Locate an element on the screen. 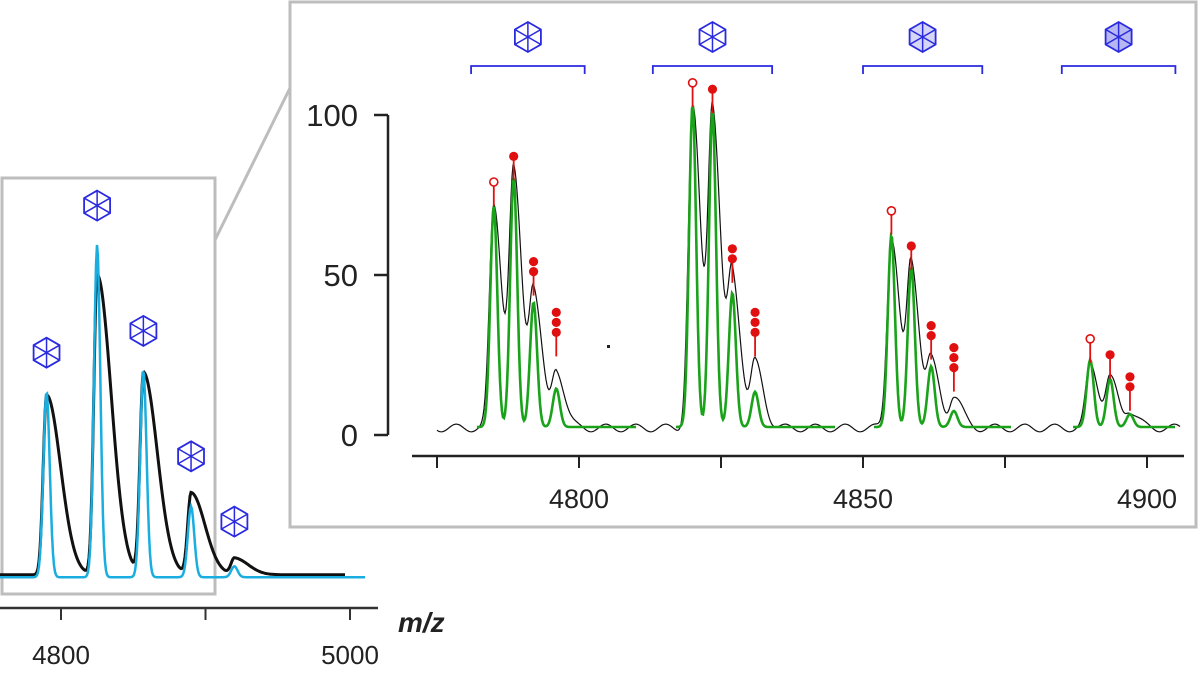  experimental-trace is located at coordinates (172, 424).